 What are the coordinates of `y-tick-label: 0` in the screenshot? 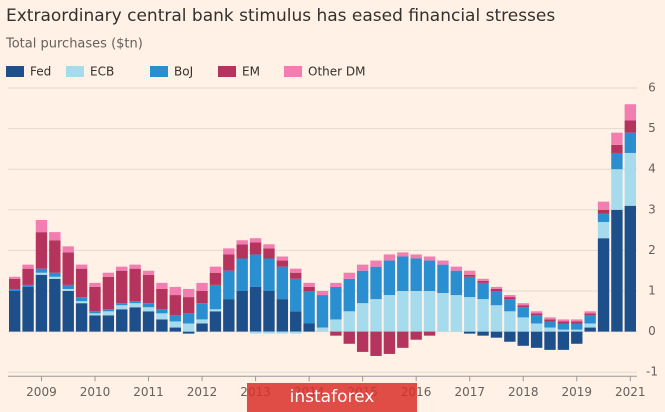 It's located at (652, 331).